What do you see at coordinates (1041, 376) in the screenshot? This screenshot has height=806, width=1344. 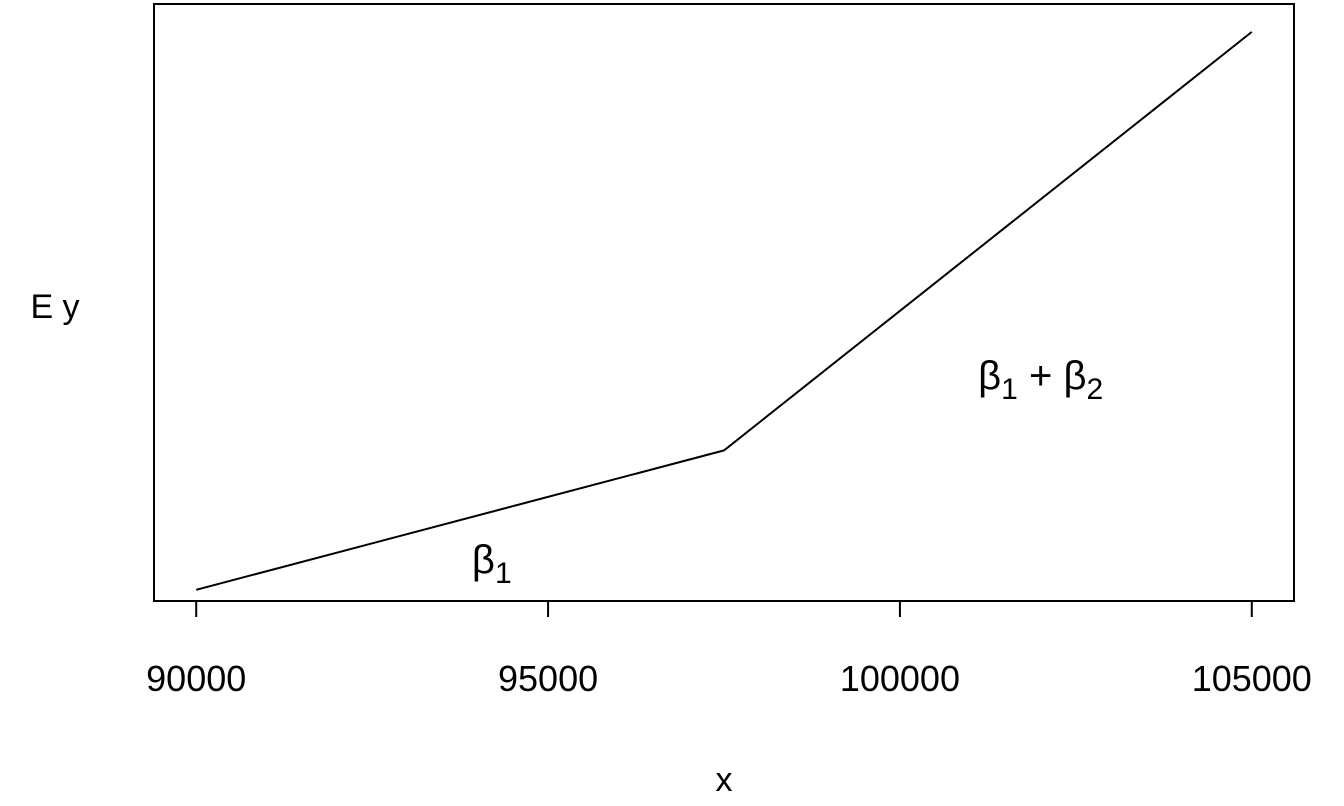 I see `annotation-symbol: +` at bounding box center [1041, 376].